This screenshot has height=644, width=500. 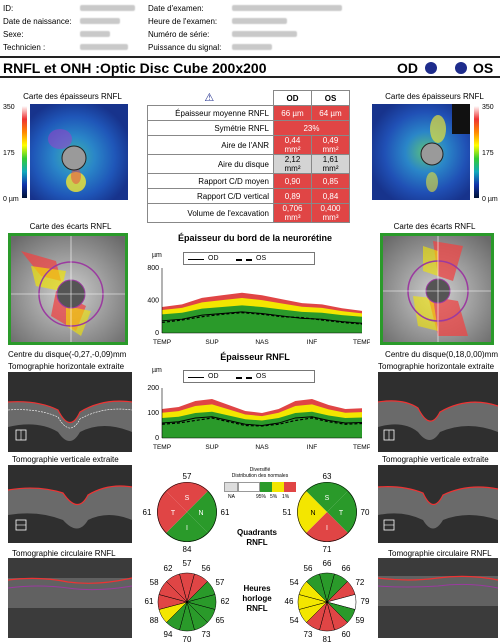 I want to click on x-tick-label: TEMP, so click(x=162, y=342).